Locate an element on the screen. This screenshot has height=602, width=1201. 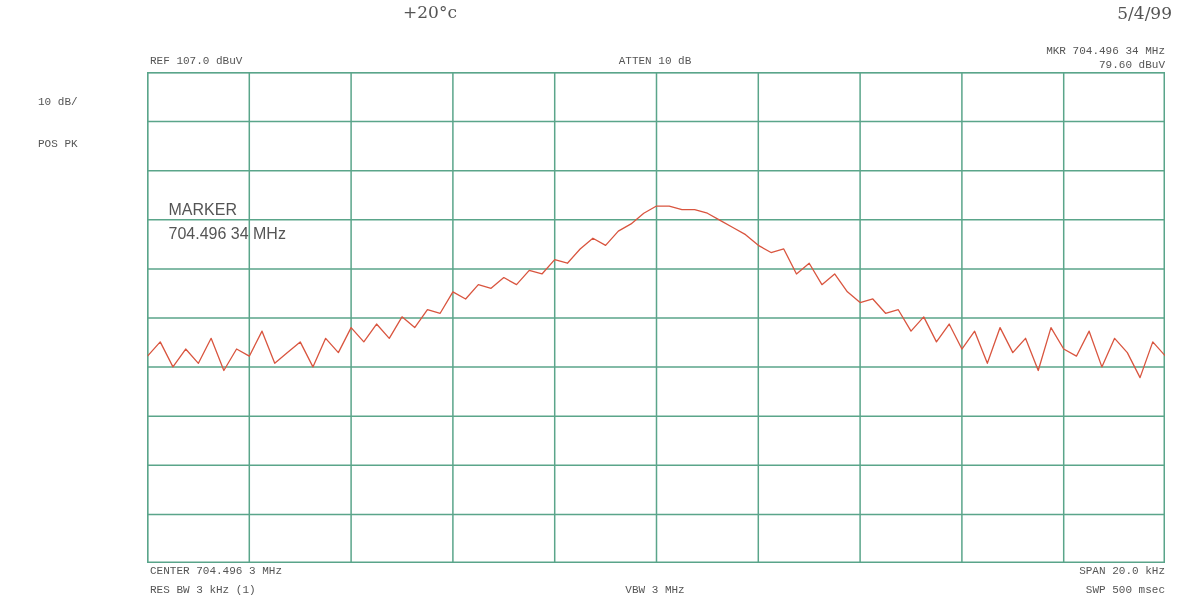
text: RES BW 3 kHz (1) is located at coordinates (203, 591).